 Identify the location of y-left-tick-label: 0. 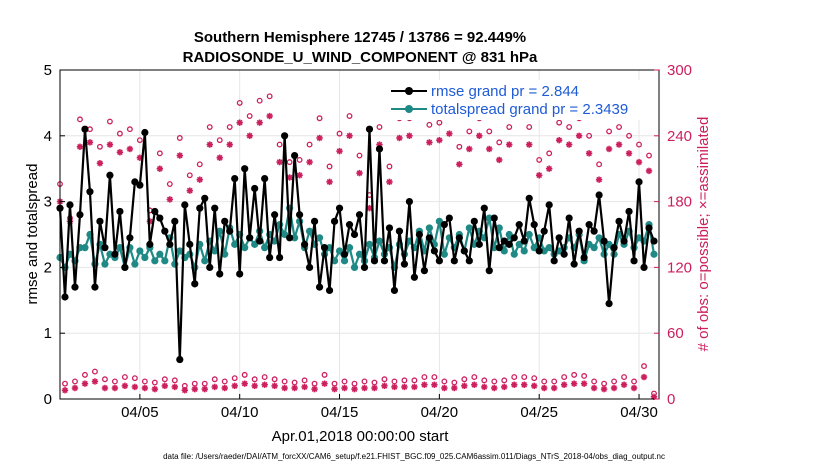
(48, 399).